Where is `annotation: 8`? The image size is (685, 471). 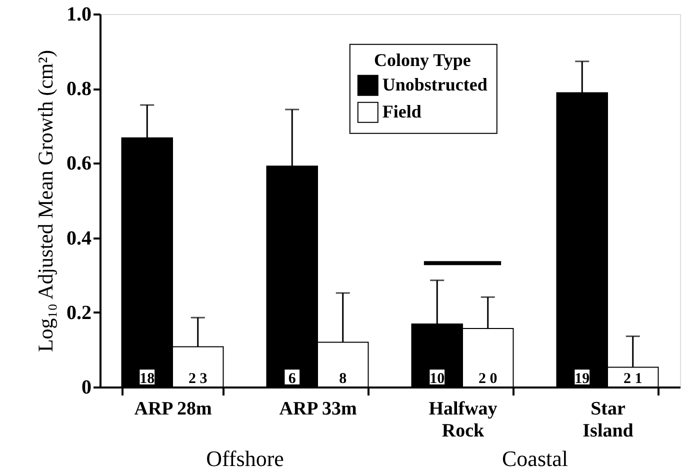 annotation: 8 is located at coordinates (343, 379).